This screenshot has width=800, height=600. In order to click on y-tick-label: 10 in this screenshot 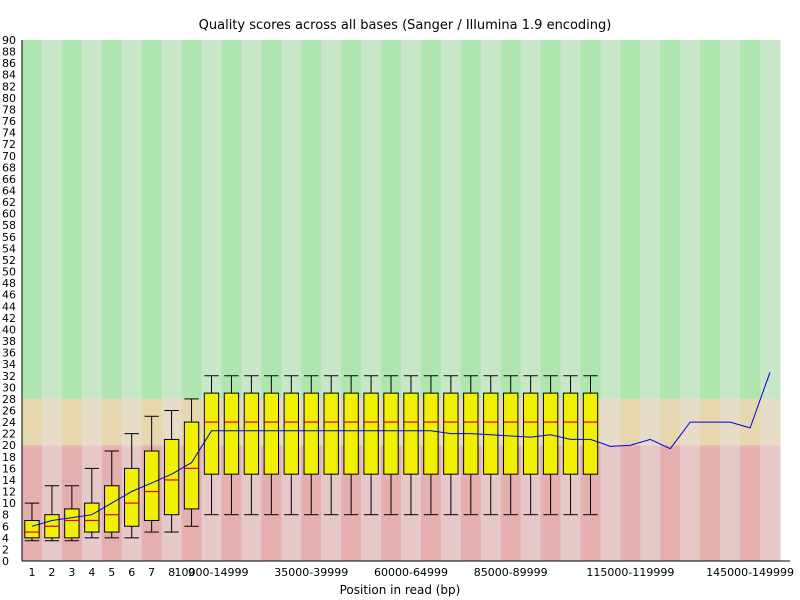, I will do `click(9, 503)`.